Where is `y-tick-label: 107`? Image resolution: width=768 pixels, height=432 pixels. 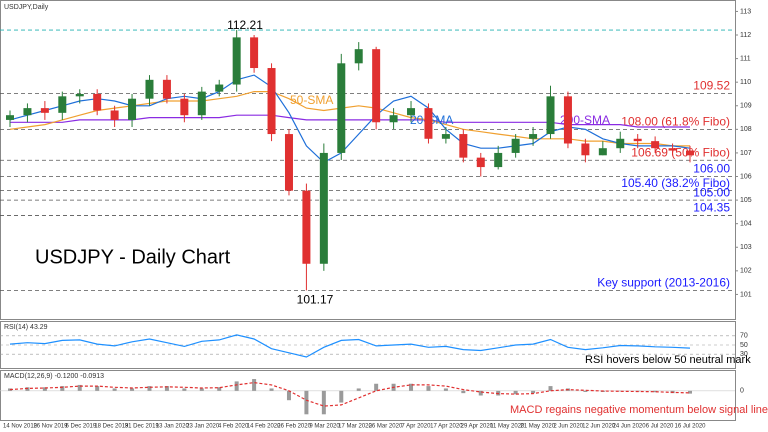 y-tick-label: 107 is located at coordinates (746, 153).